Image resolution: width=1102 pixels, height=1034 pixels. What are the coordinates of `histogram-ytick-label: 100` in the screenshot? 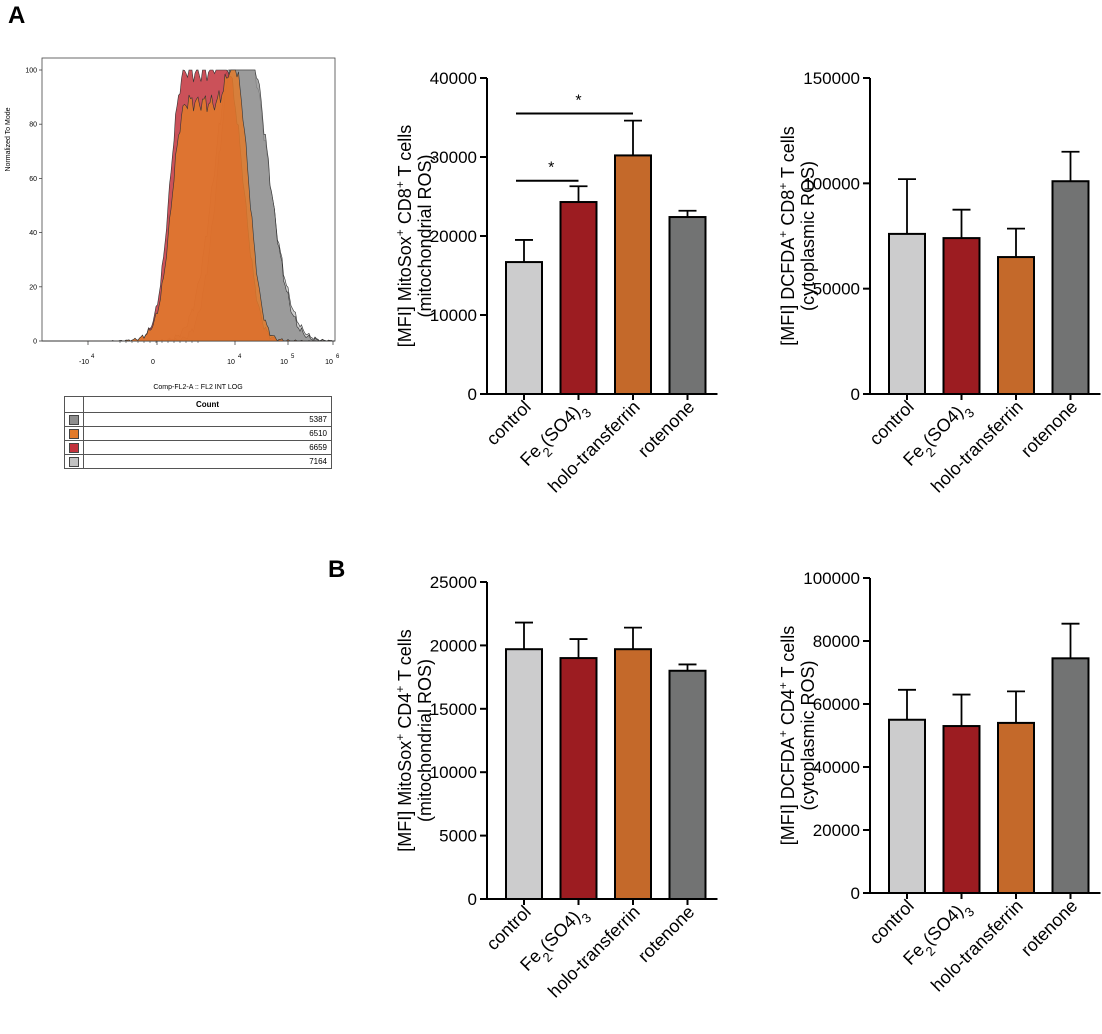 It's located at (31, 71).